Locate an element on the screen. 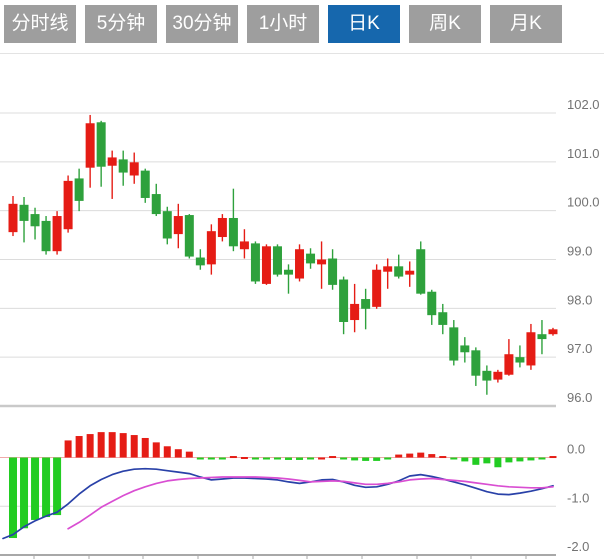  tab-daily-k: 日K is located at coordinates (364, 24).